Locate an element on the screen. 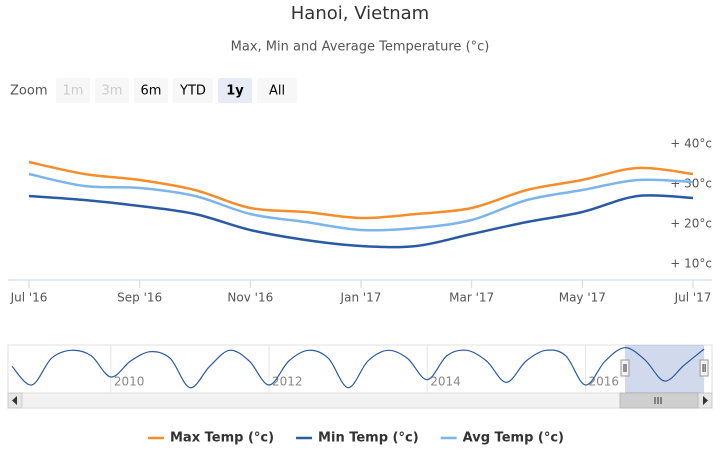 Image resolution: width=720 pixels, height=450 pixels. legend-label: Min Temp (°c) is located at coordinates (368, 438).